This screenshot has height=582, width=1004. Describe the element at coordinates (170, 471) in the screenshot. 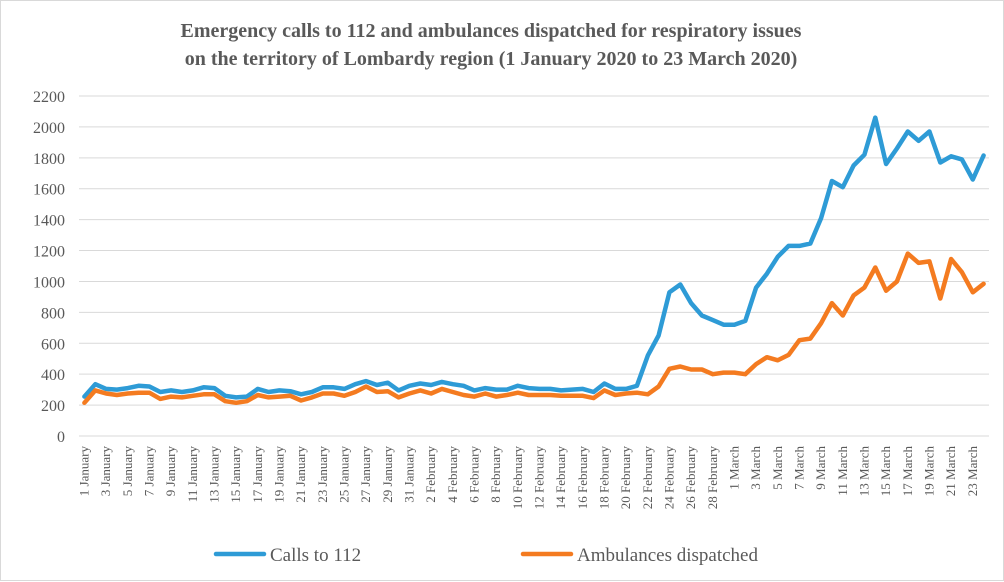

I see `x-tick-label: 9 January` at that location.